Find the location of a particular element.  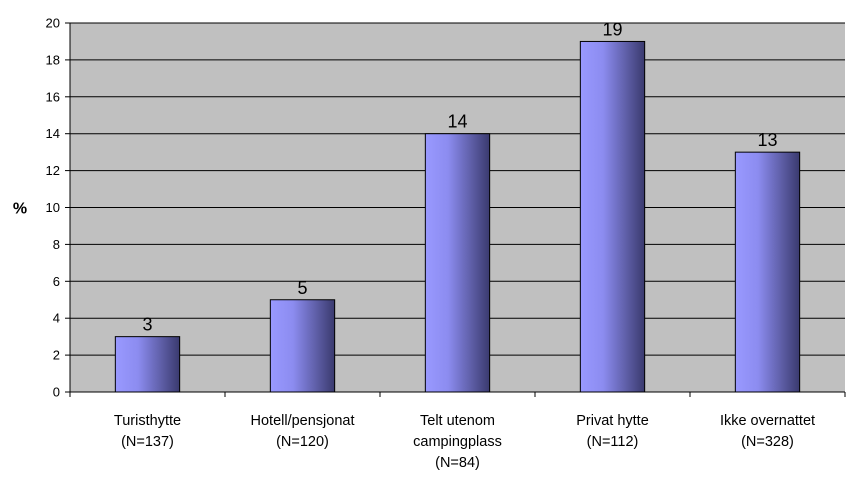

x-category-label: Turisthytte (N=137) is located at coordinates (147, 431).